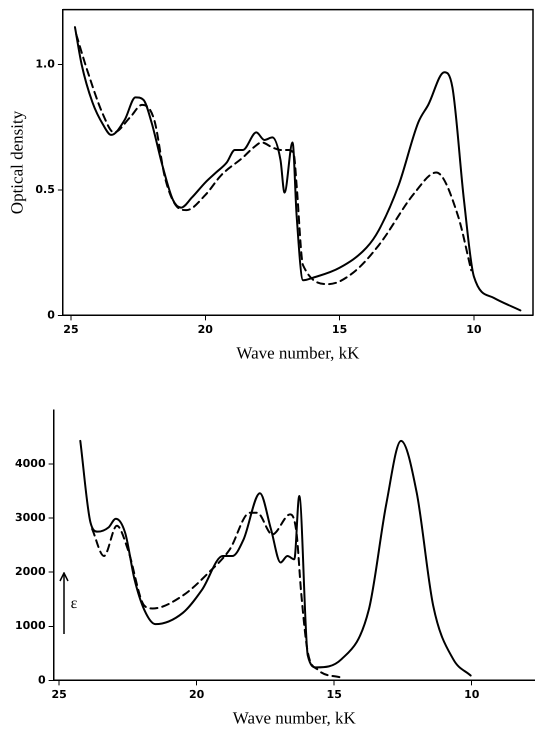  What do you see at coordinates (30, 625) in the screenshot?
I see `y-tick-label: 1000` at bounding box center [30, 625].